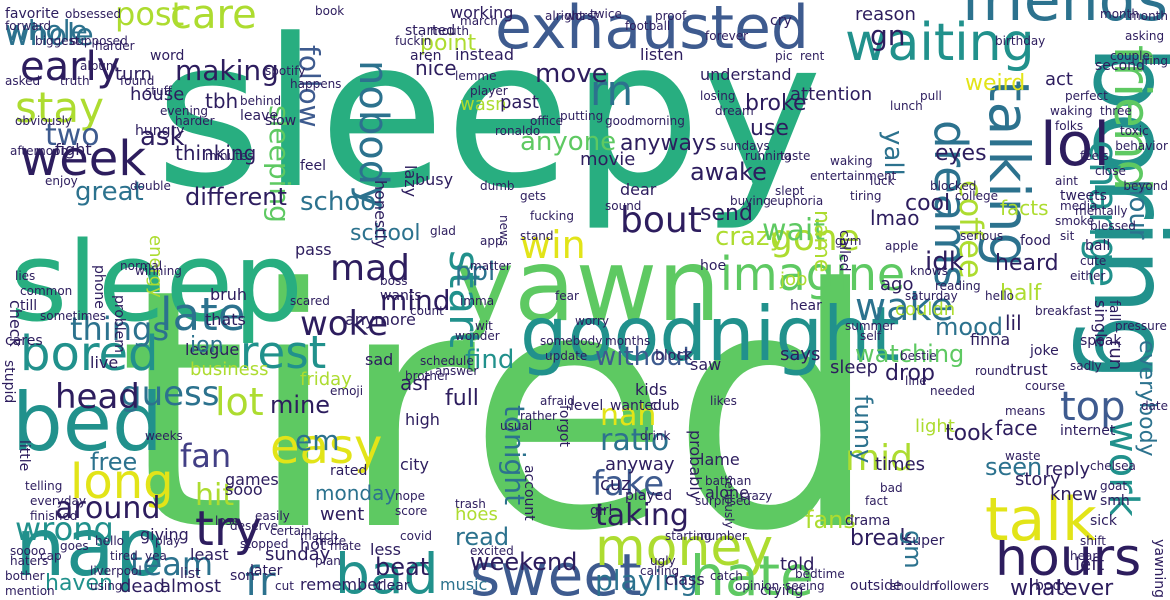  Describe the element at coordinates (537, 236) in the screenshot. I see `word-stand: stand` at that location.